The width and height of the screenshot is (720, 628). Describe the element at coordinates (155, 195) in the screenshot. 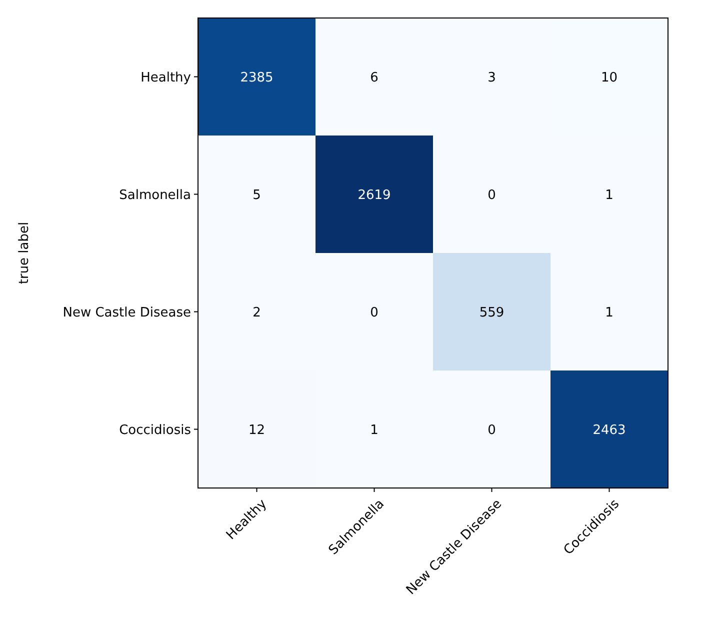

I see `y-tick-label: Salmonella` at that location.